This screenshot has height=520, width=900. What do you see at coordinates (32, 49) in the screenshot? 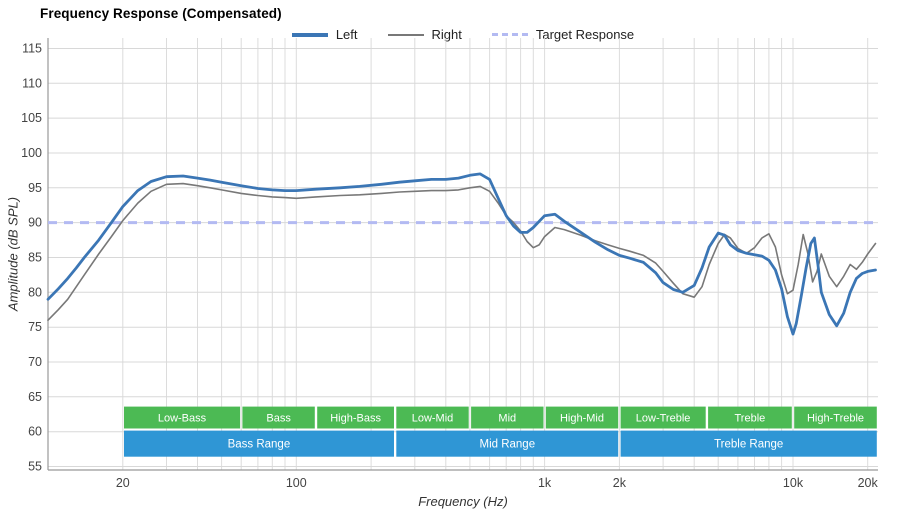
I see `y-tick-label: 115` at bounding box center [32, 49].